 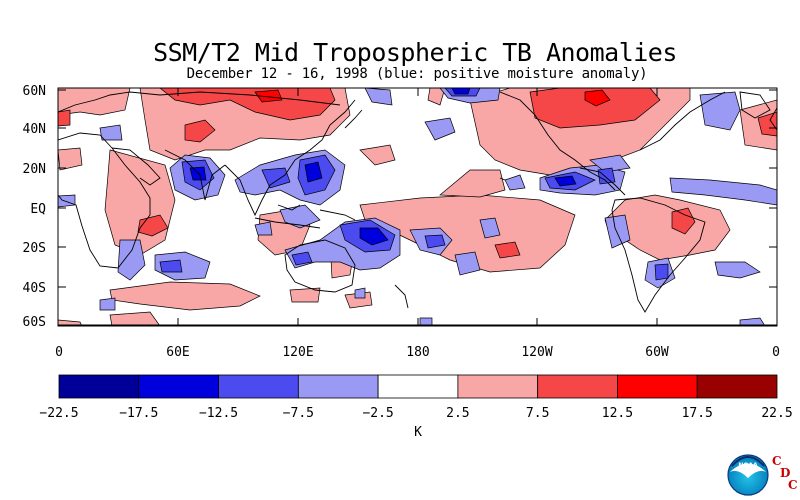 What do you see at coordinates (748, 475) in the screenshot?
I see `noaa-logo: NOAA` at bounding box center [748, 475].